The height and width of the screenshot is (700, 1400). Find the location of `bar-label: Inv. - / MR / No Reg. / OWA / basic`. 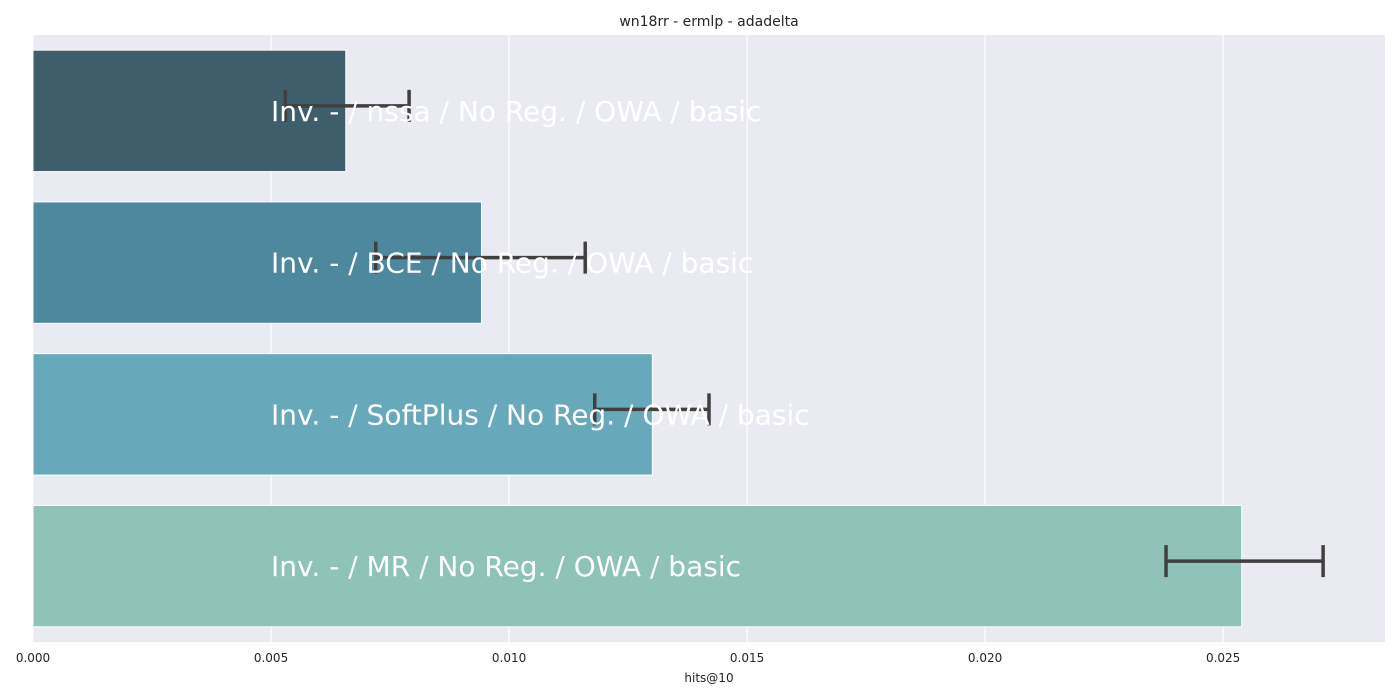

bar-label: Inv. - / MR / No Reg. / OWA / basic is located at coordinates (506, 566).